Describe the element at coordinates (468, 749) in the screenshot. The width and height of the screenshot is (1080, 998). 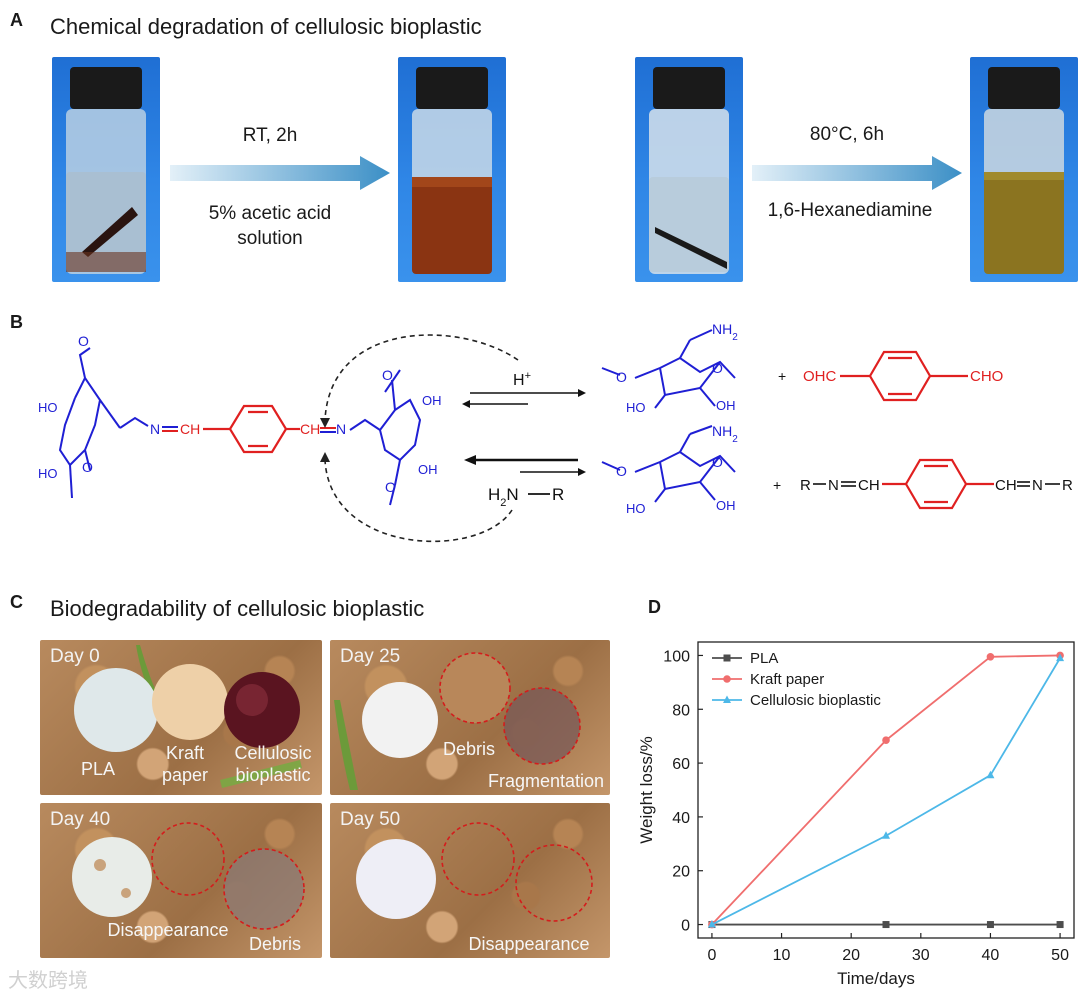
I see `debris-label-day-25: Debris` at that location.